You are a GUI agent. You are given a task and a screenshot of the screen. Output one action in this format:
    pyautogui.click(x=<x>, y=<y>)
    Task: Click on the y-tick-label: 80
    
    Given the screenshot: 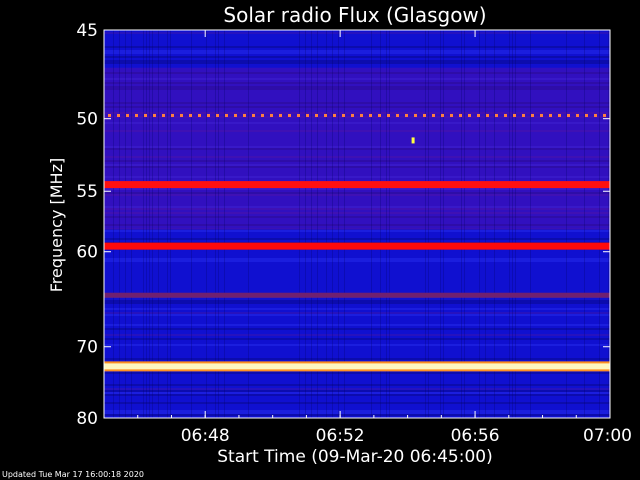 What is the action you would take?
    pyautogui.click(x=87, y=419)
    